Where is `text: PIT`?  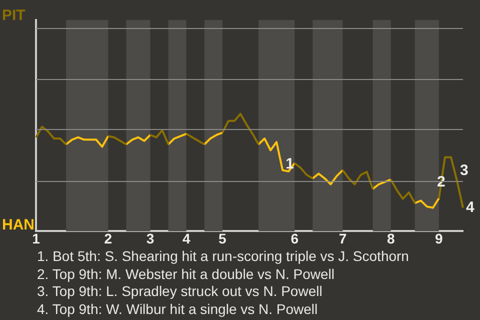 text: PIT is located at coordinates (14, 15).